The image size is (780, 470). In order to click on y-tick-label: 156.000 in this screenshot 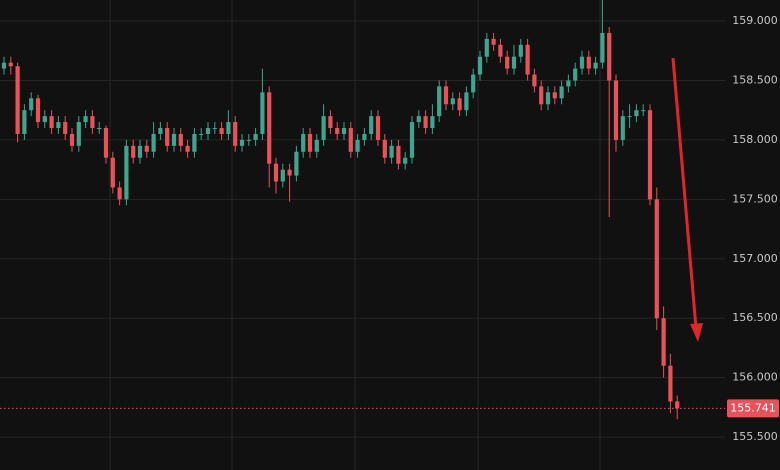, I will do `click(755, 377)`.